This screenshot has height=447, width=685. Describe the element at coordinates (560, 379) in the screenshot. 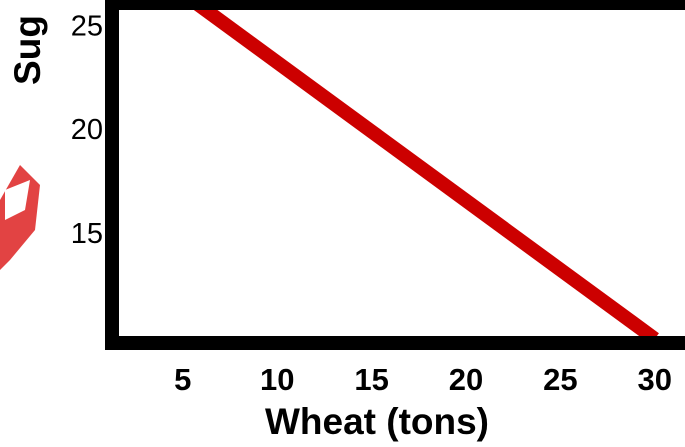

I see `x-tick-label: 25` at that location.